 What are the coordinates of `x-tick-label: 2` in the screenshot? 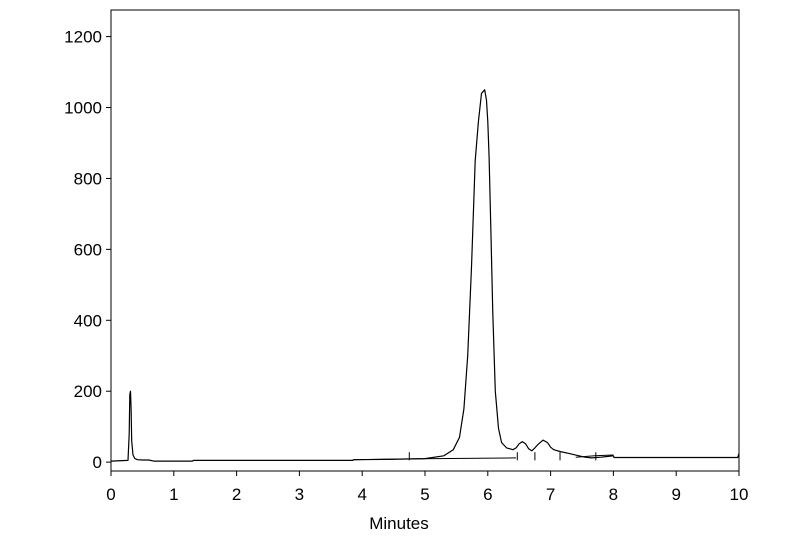 It's located at (236, 494).